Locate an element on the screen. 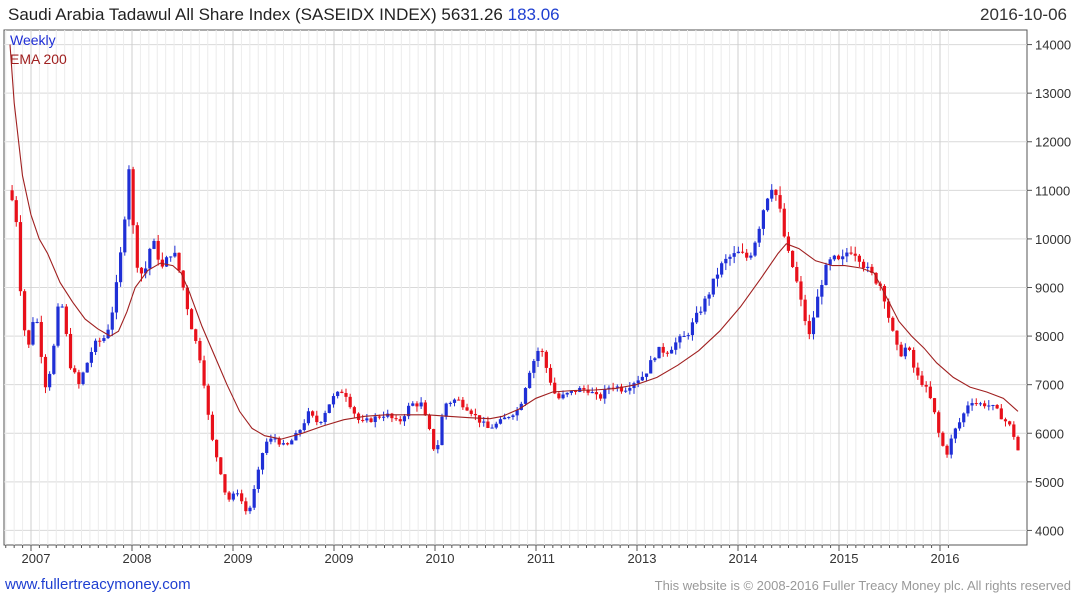 This screenshot has width=1075, height=600. x-tick-label: 2007 is located at coordinates (36, 558).